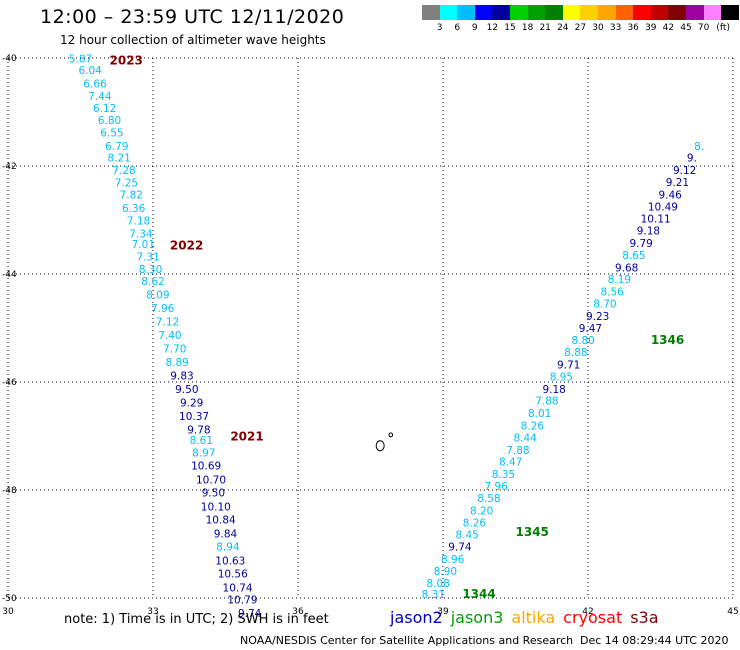 The height and width of the screenshot is (650, 740). I want to click on wave-height-label: 6.04, so click(90, 71).